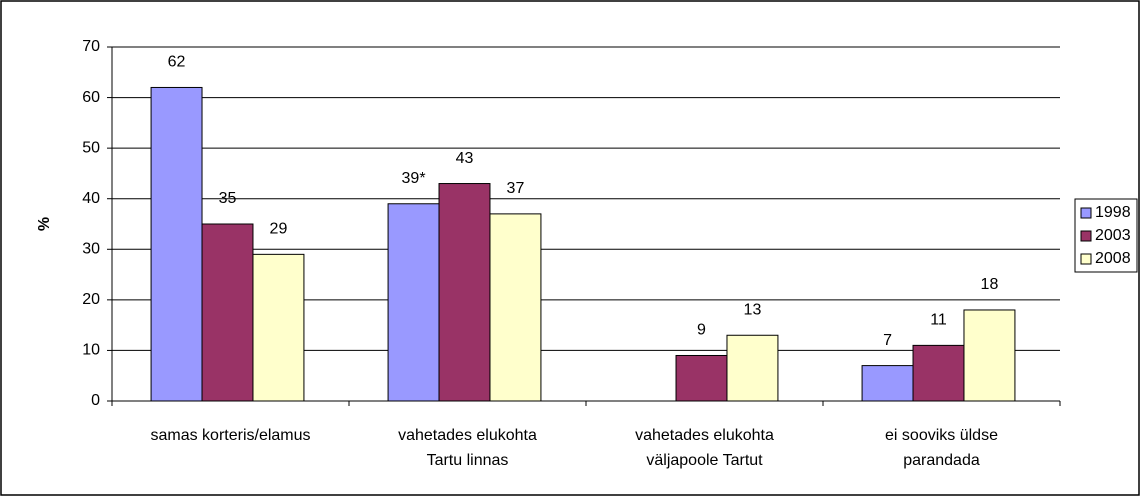 This screenshot has height=497, width=1141. Describe the element at coordinates (91, 147) in the screenshot. I see `y-tick-label: 50` at that location.